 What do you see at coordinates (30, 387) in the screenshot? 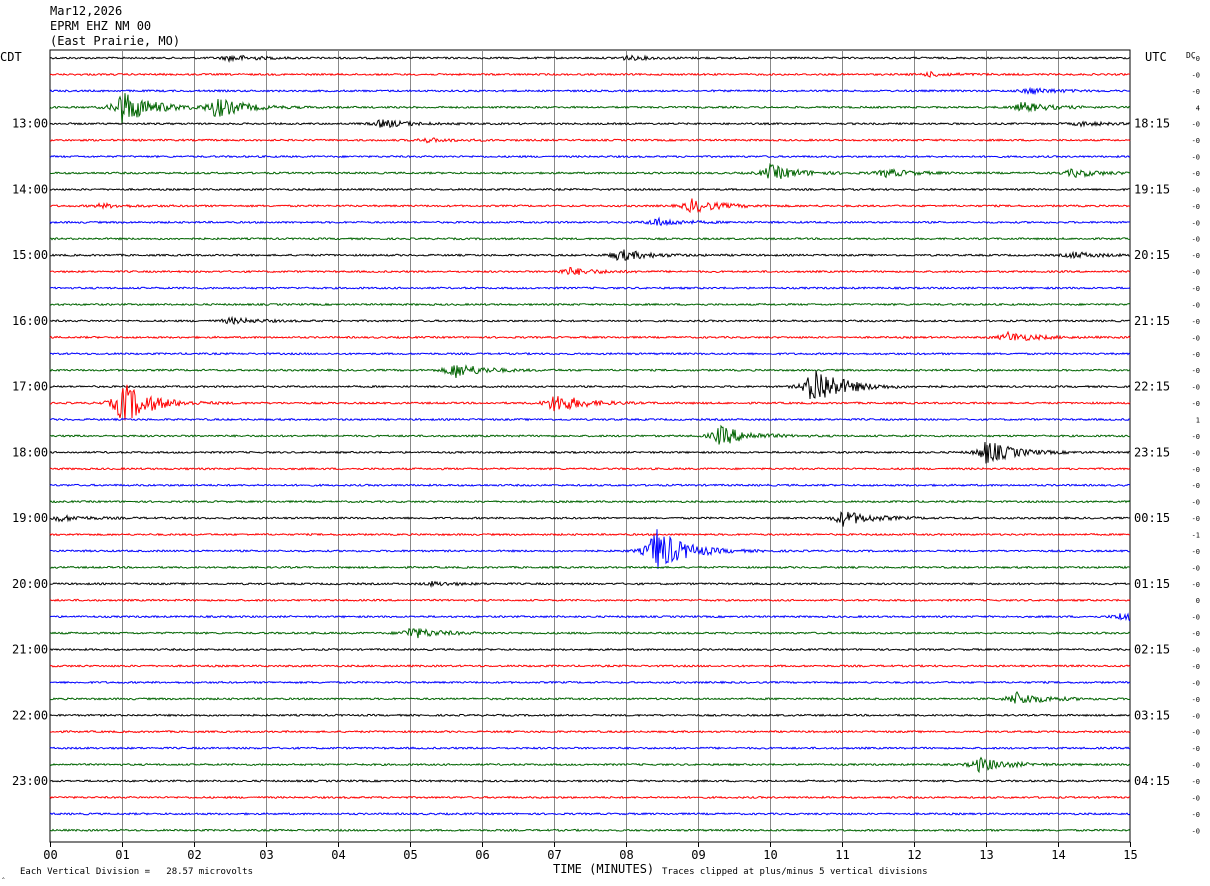
I see `left-hour-label: 17:00` at bounding box center [30, 387].